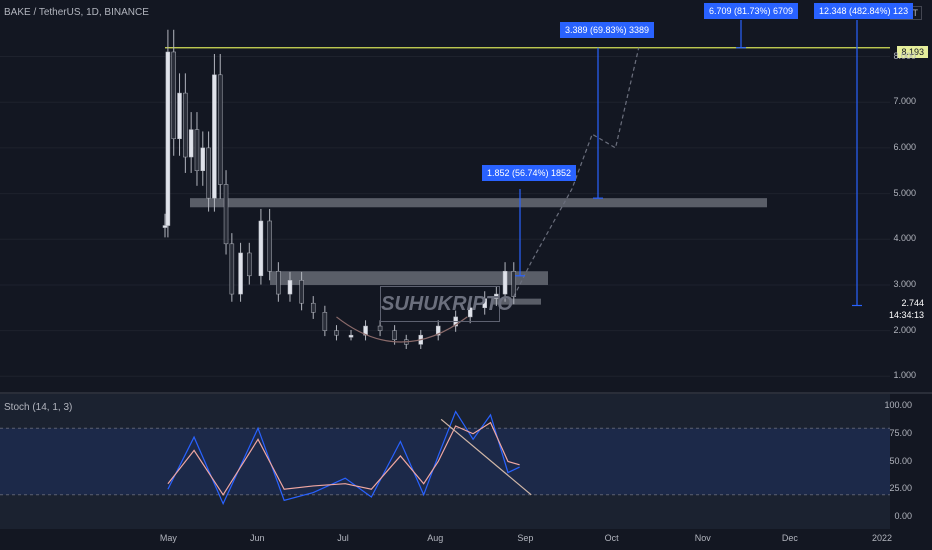 The image size is (932, 550). What do you see at coordinates (525, 538) in the screenshot?
I see `time-tick-label: Sep` at bounding box center [525, 538].